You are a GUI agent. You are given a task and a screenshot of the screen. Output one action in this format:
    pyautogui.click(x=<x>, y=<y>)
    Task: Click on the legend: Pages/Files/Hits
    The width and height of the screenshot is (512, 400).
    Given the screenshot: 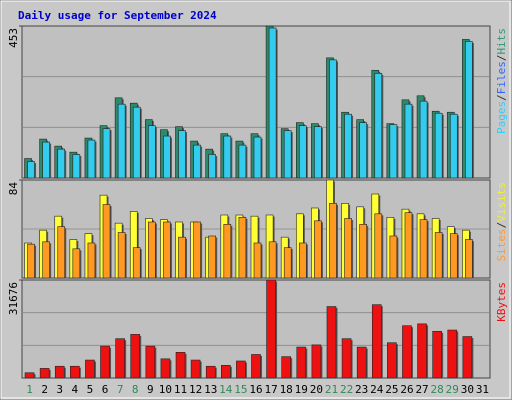 What is the action you would take?
    pyautogui.click(x=501, y=81)
    